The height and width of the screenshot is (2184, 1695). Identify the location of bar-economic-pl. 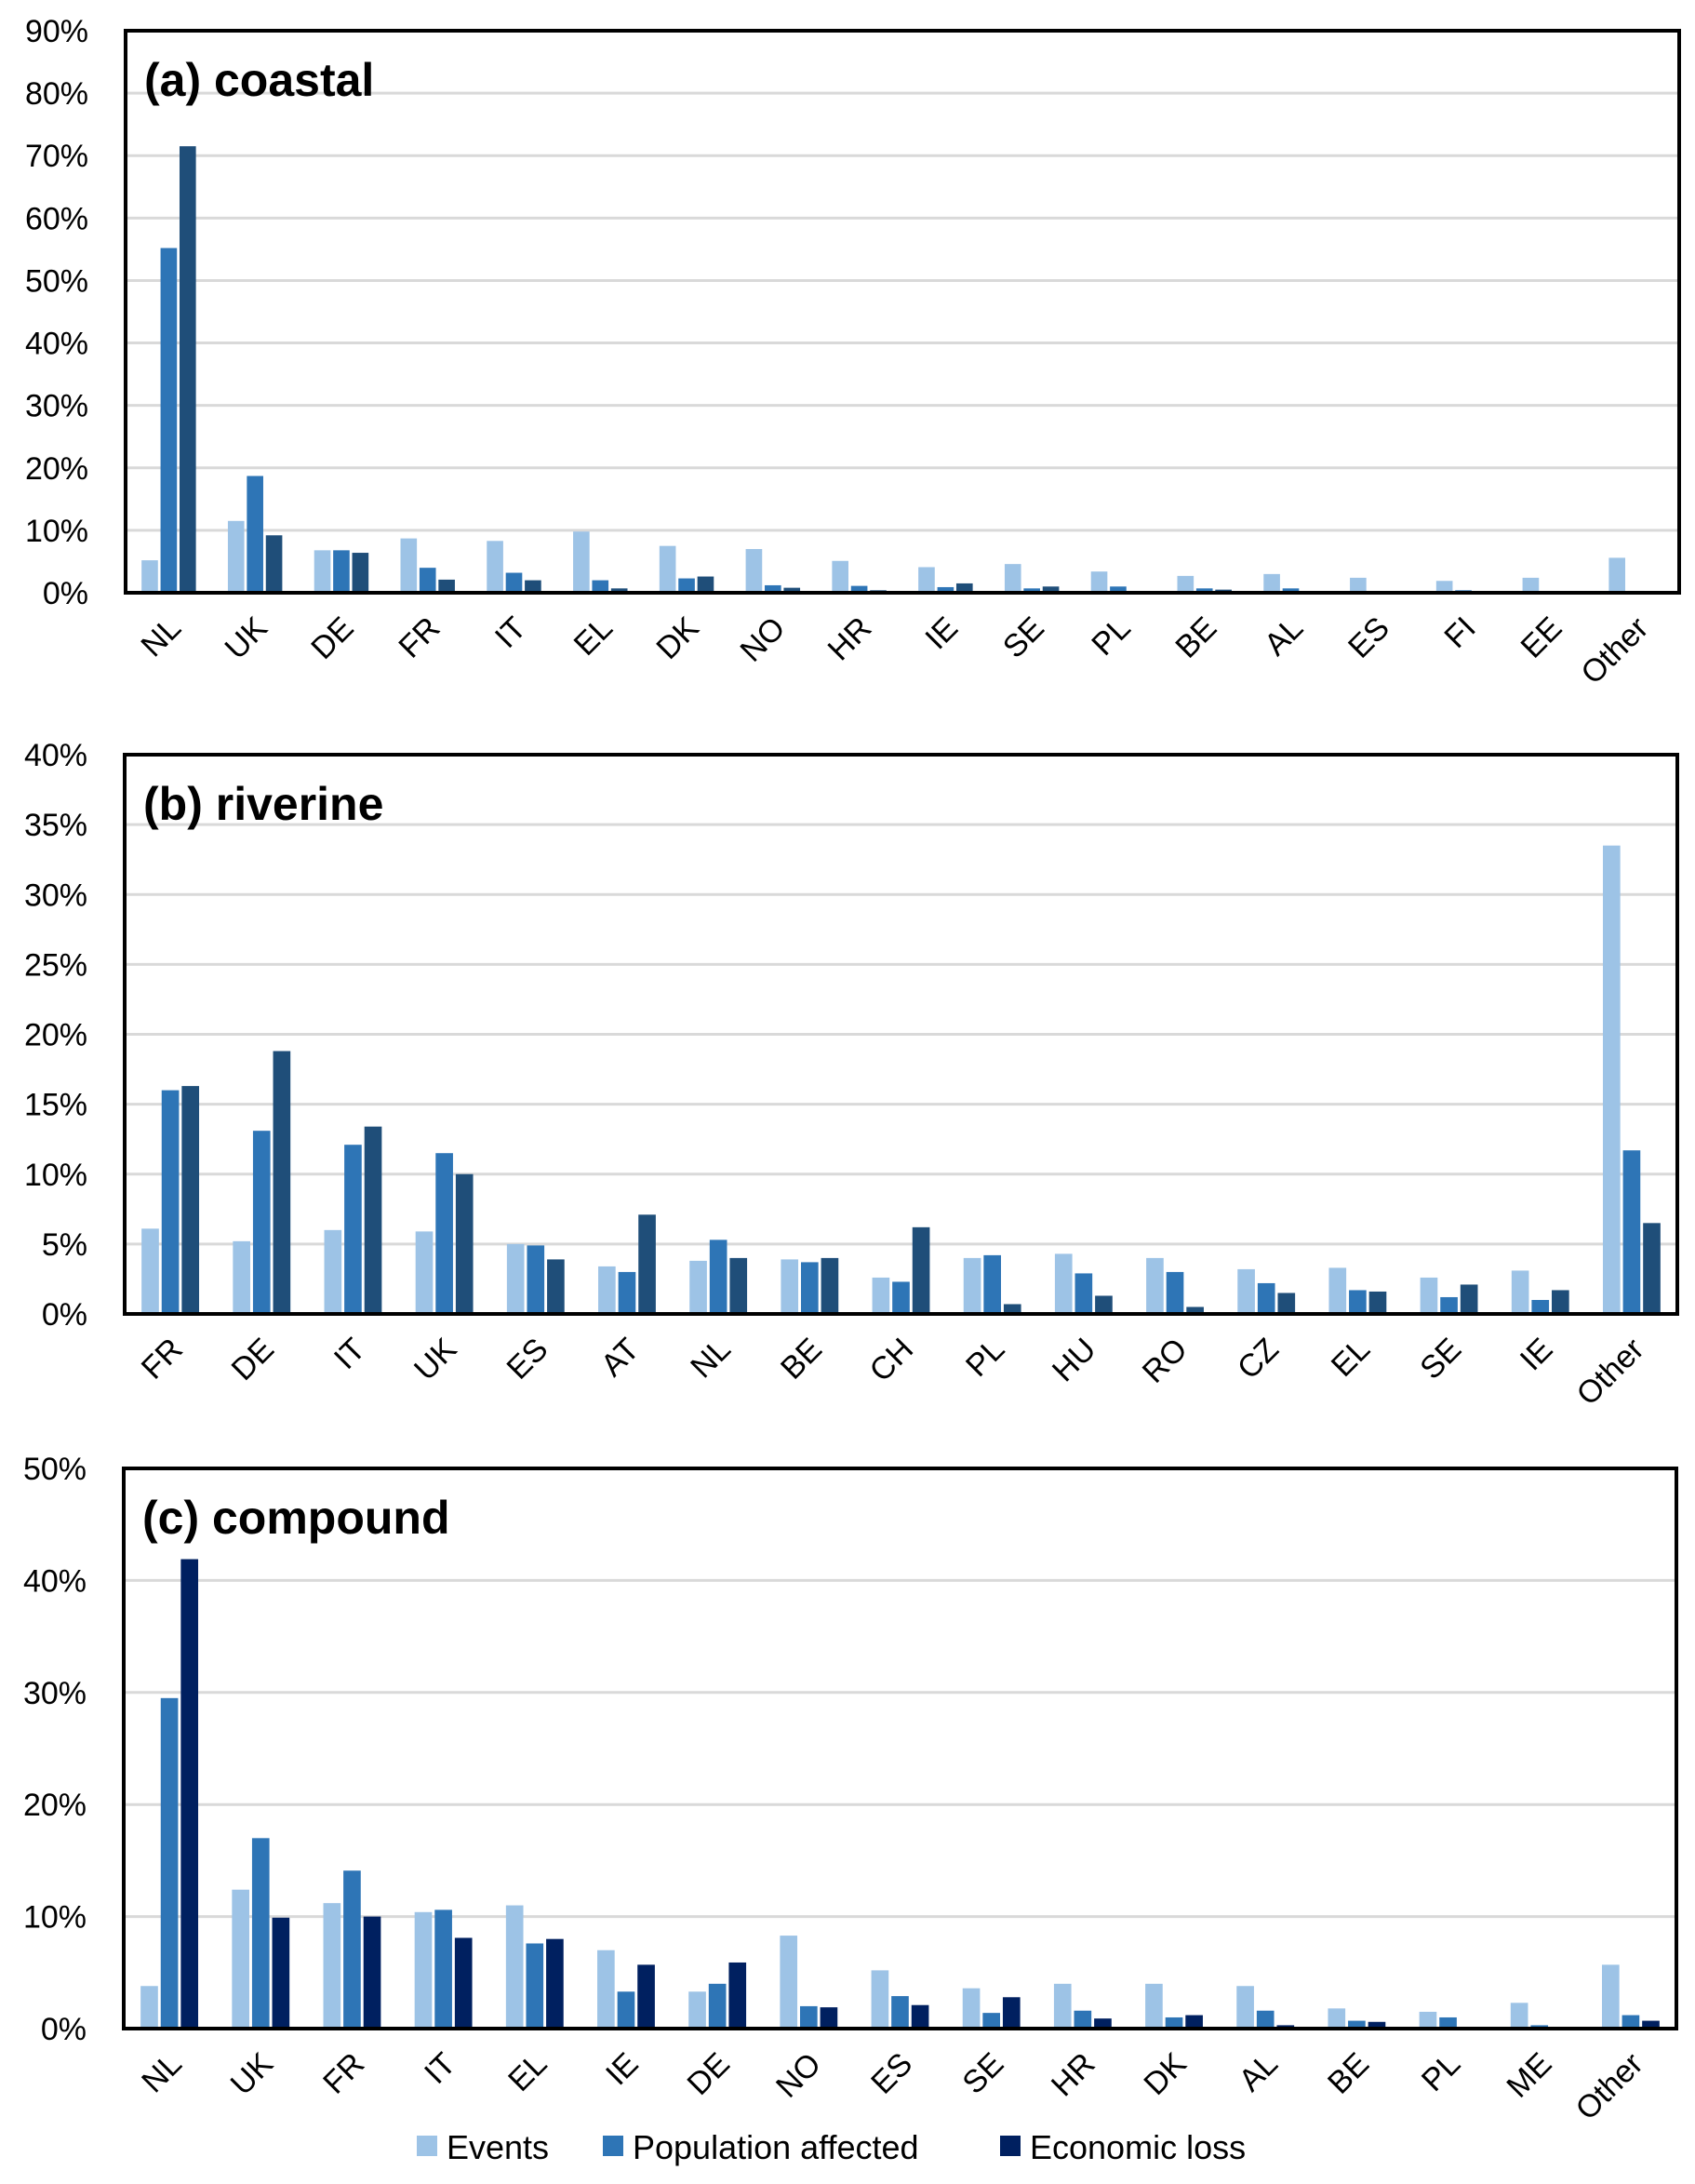
(1012, 1309).